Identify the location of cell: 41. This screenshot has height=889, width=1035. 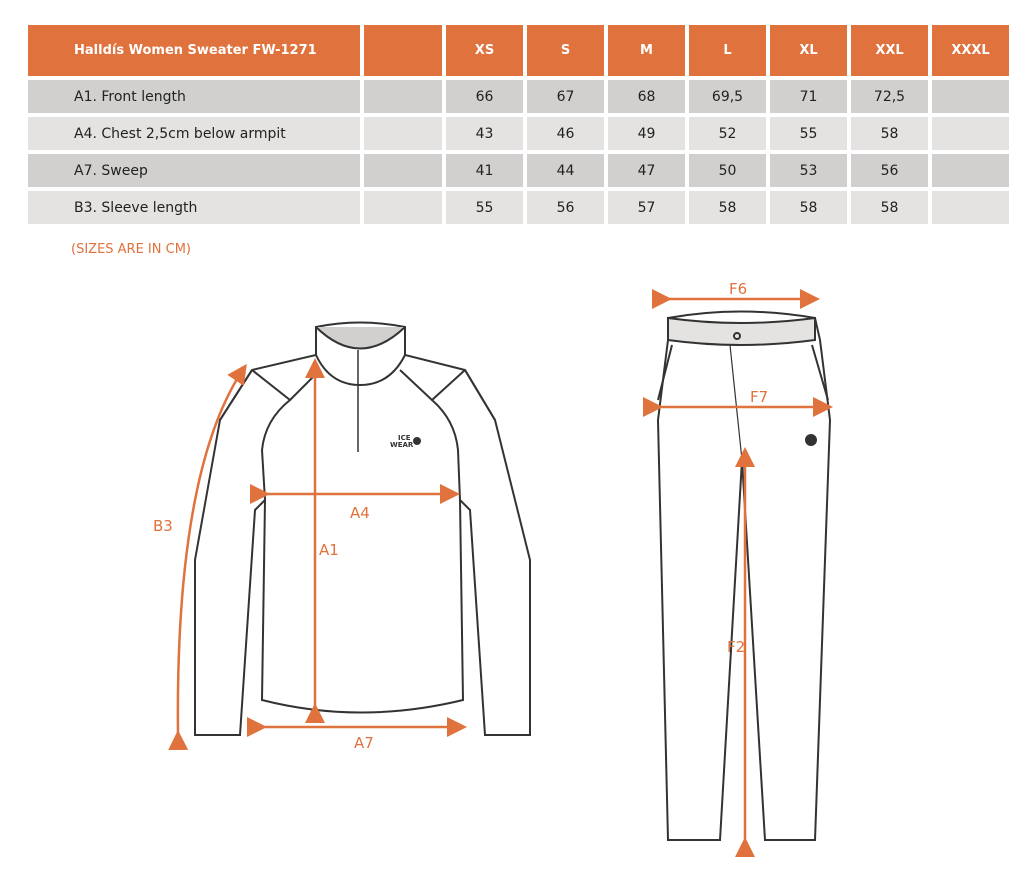
(484, 170).